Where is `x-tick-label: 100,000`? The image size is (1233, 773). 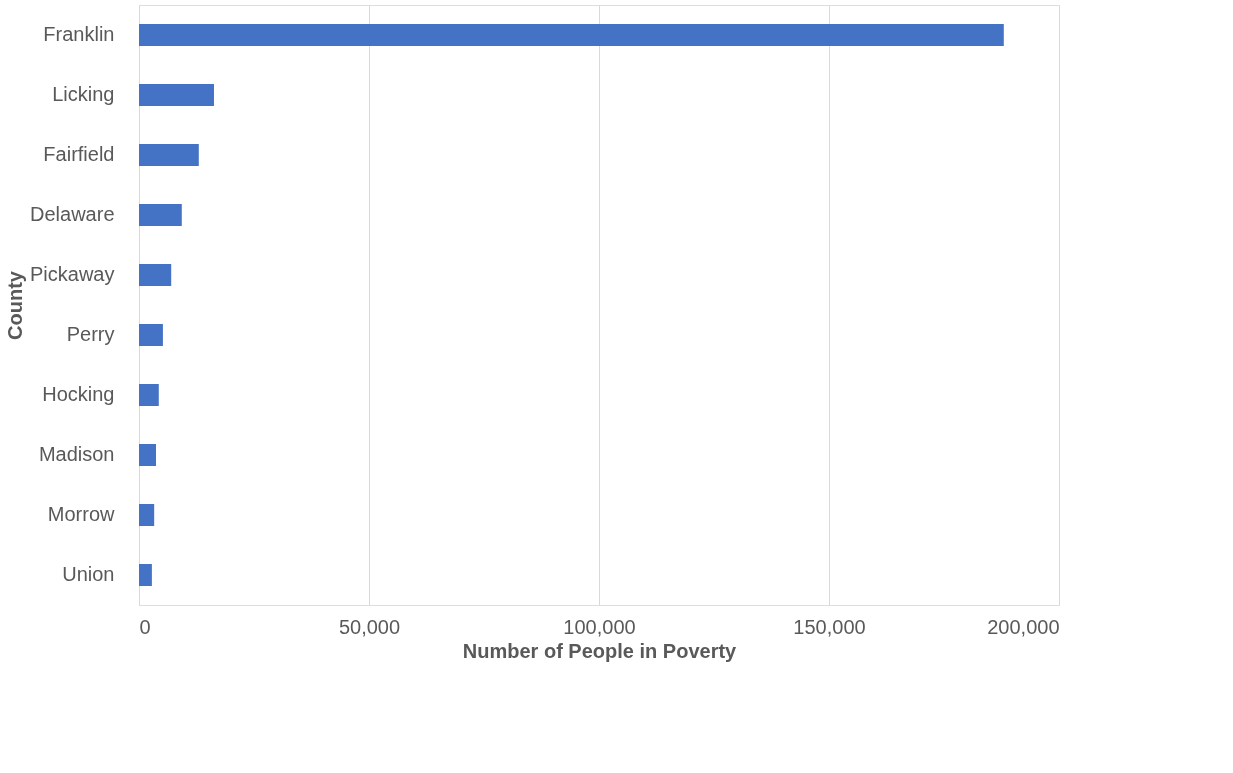 x-tick-label: 100,000 is located at coordinates (599, 626).